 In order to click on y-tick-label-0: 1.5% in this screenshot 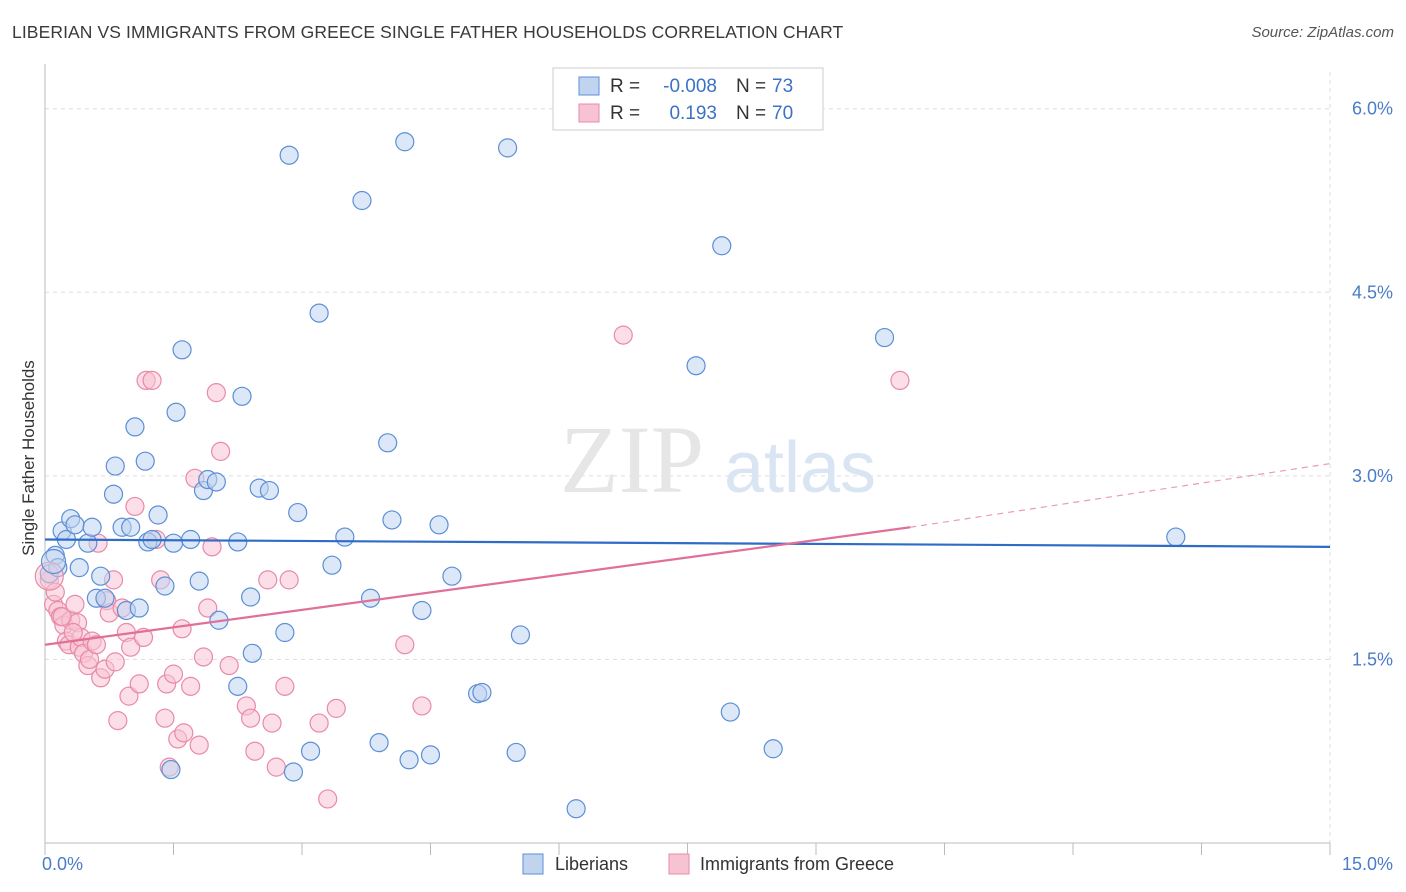, I will do `click(1372, 659)`.